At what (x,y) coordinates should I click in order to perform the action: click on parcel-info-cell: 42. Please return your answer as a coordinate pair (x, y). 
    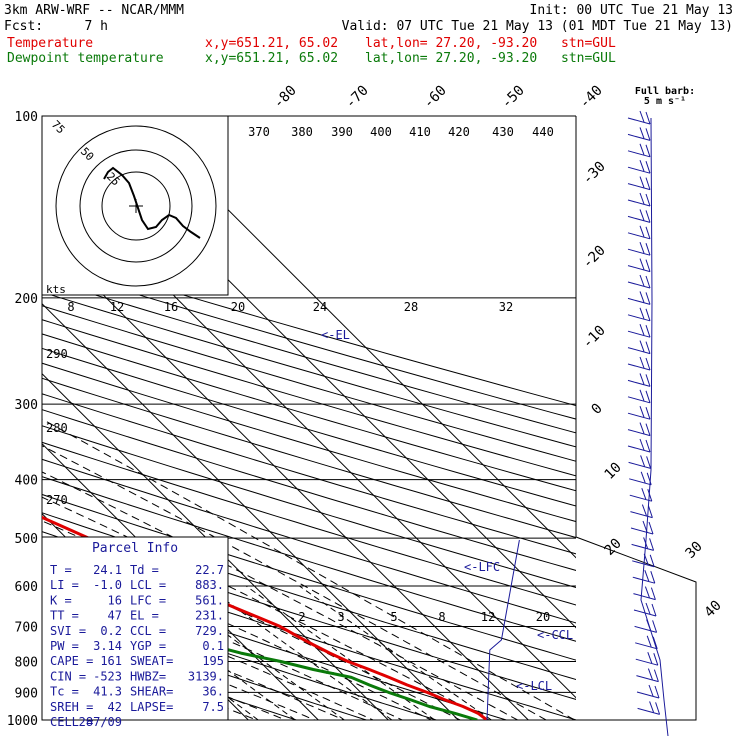
    Looking at the image, I should click on (115, 707).